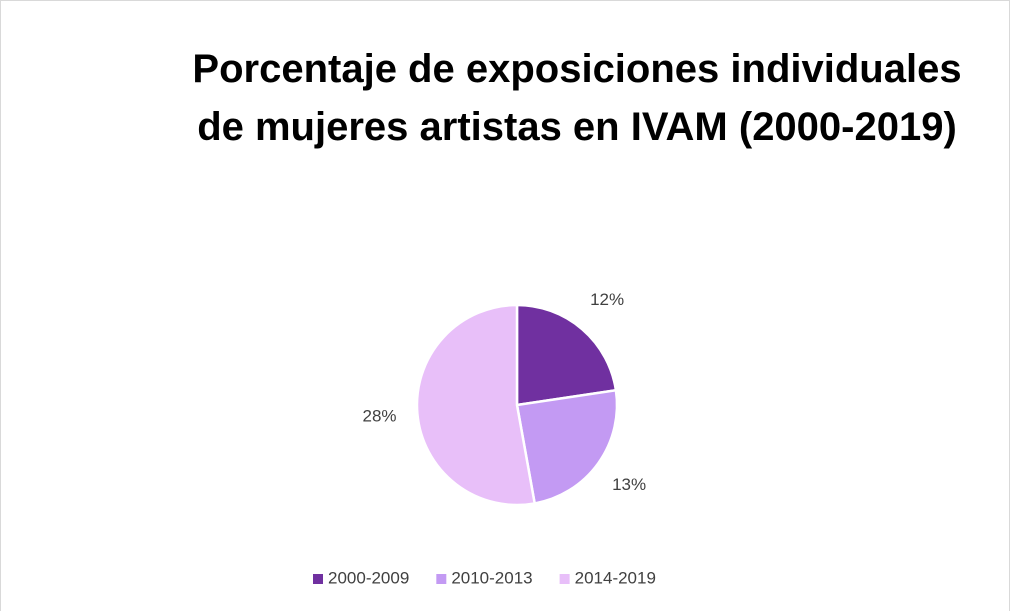  What do you see at coordinates (607, 299) in the screenshot?
I see `data-label: 12%` at bounding box center [607, 299].